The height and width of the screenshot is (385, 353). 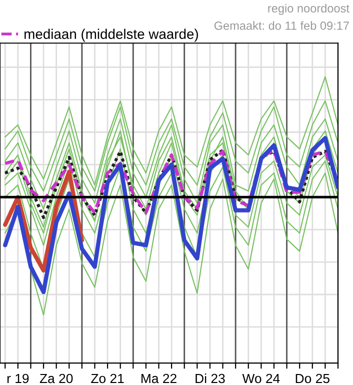 I want to click on x-tick-label: Ma 22, so click(x=159, y=379).